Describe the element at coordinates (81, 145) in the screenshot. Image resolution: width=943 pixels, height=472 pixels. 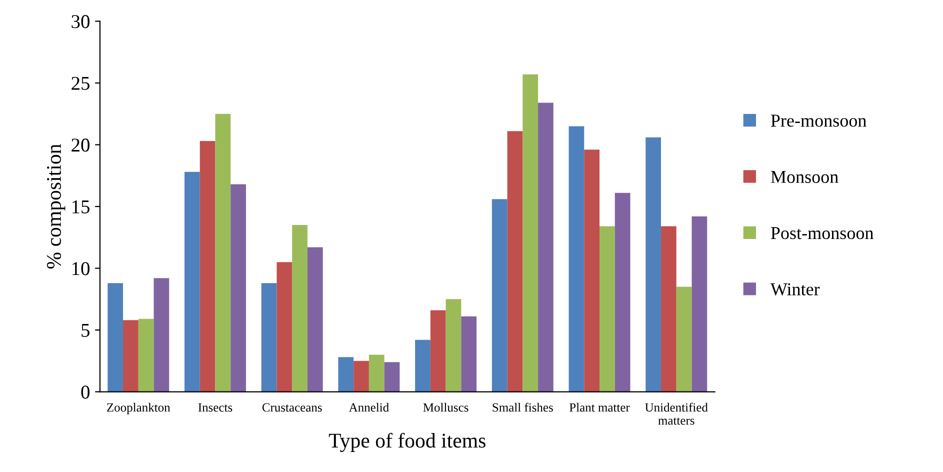
I see `y-tick-label: 20` at that location.